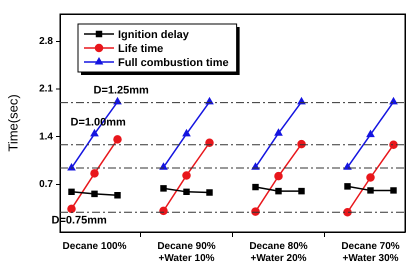 This screenshot has height=267, width=420. Describe the element at coordinates (46, 184) in the screenshot. I see `y-tick-label: 0.7` at that location.